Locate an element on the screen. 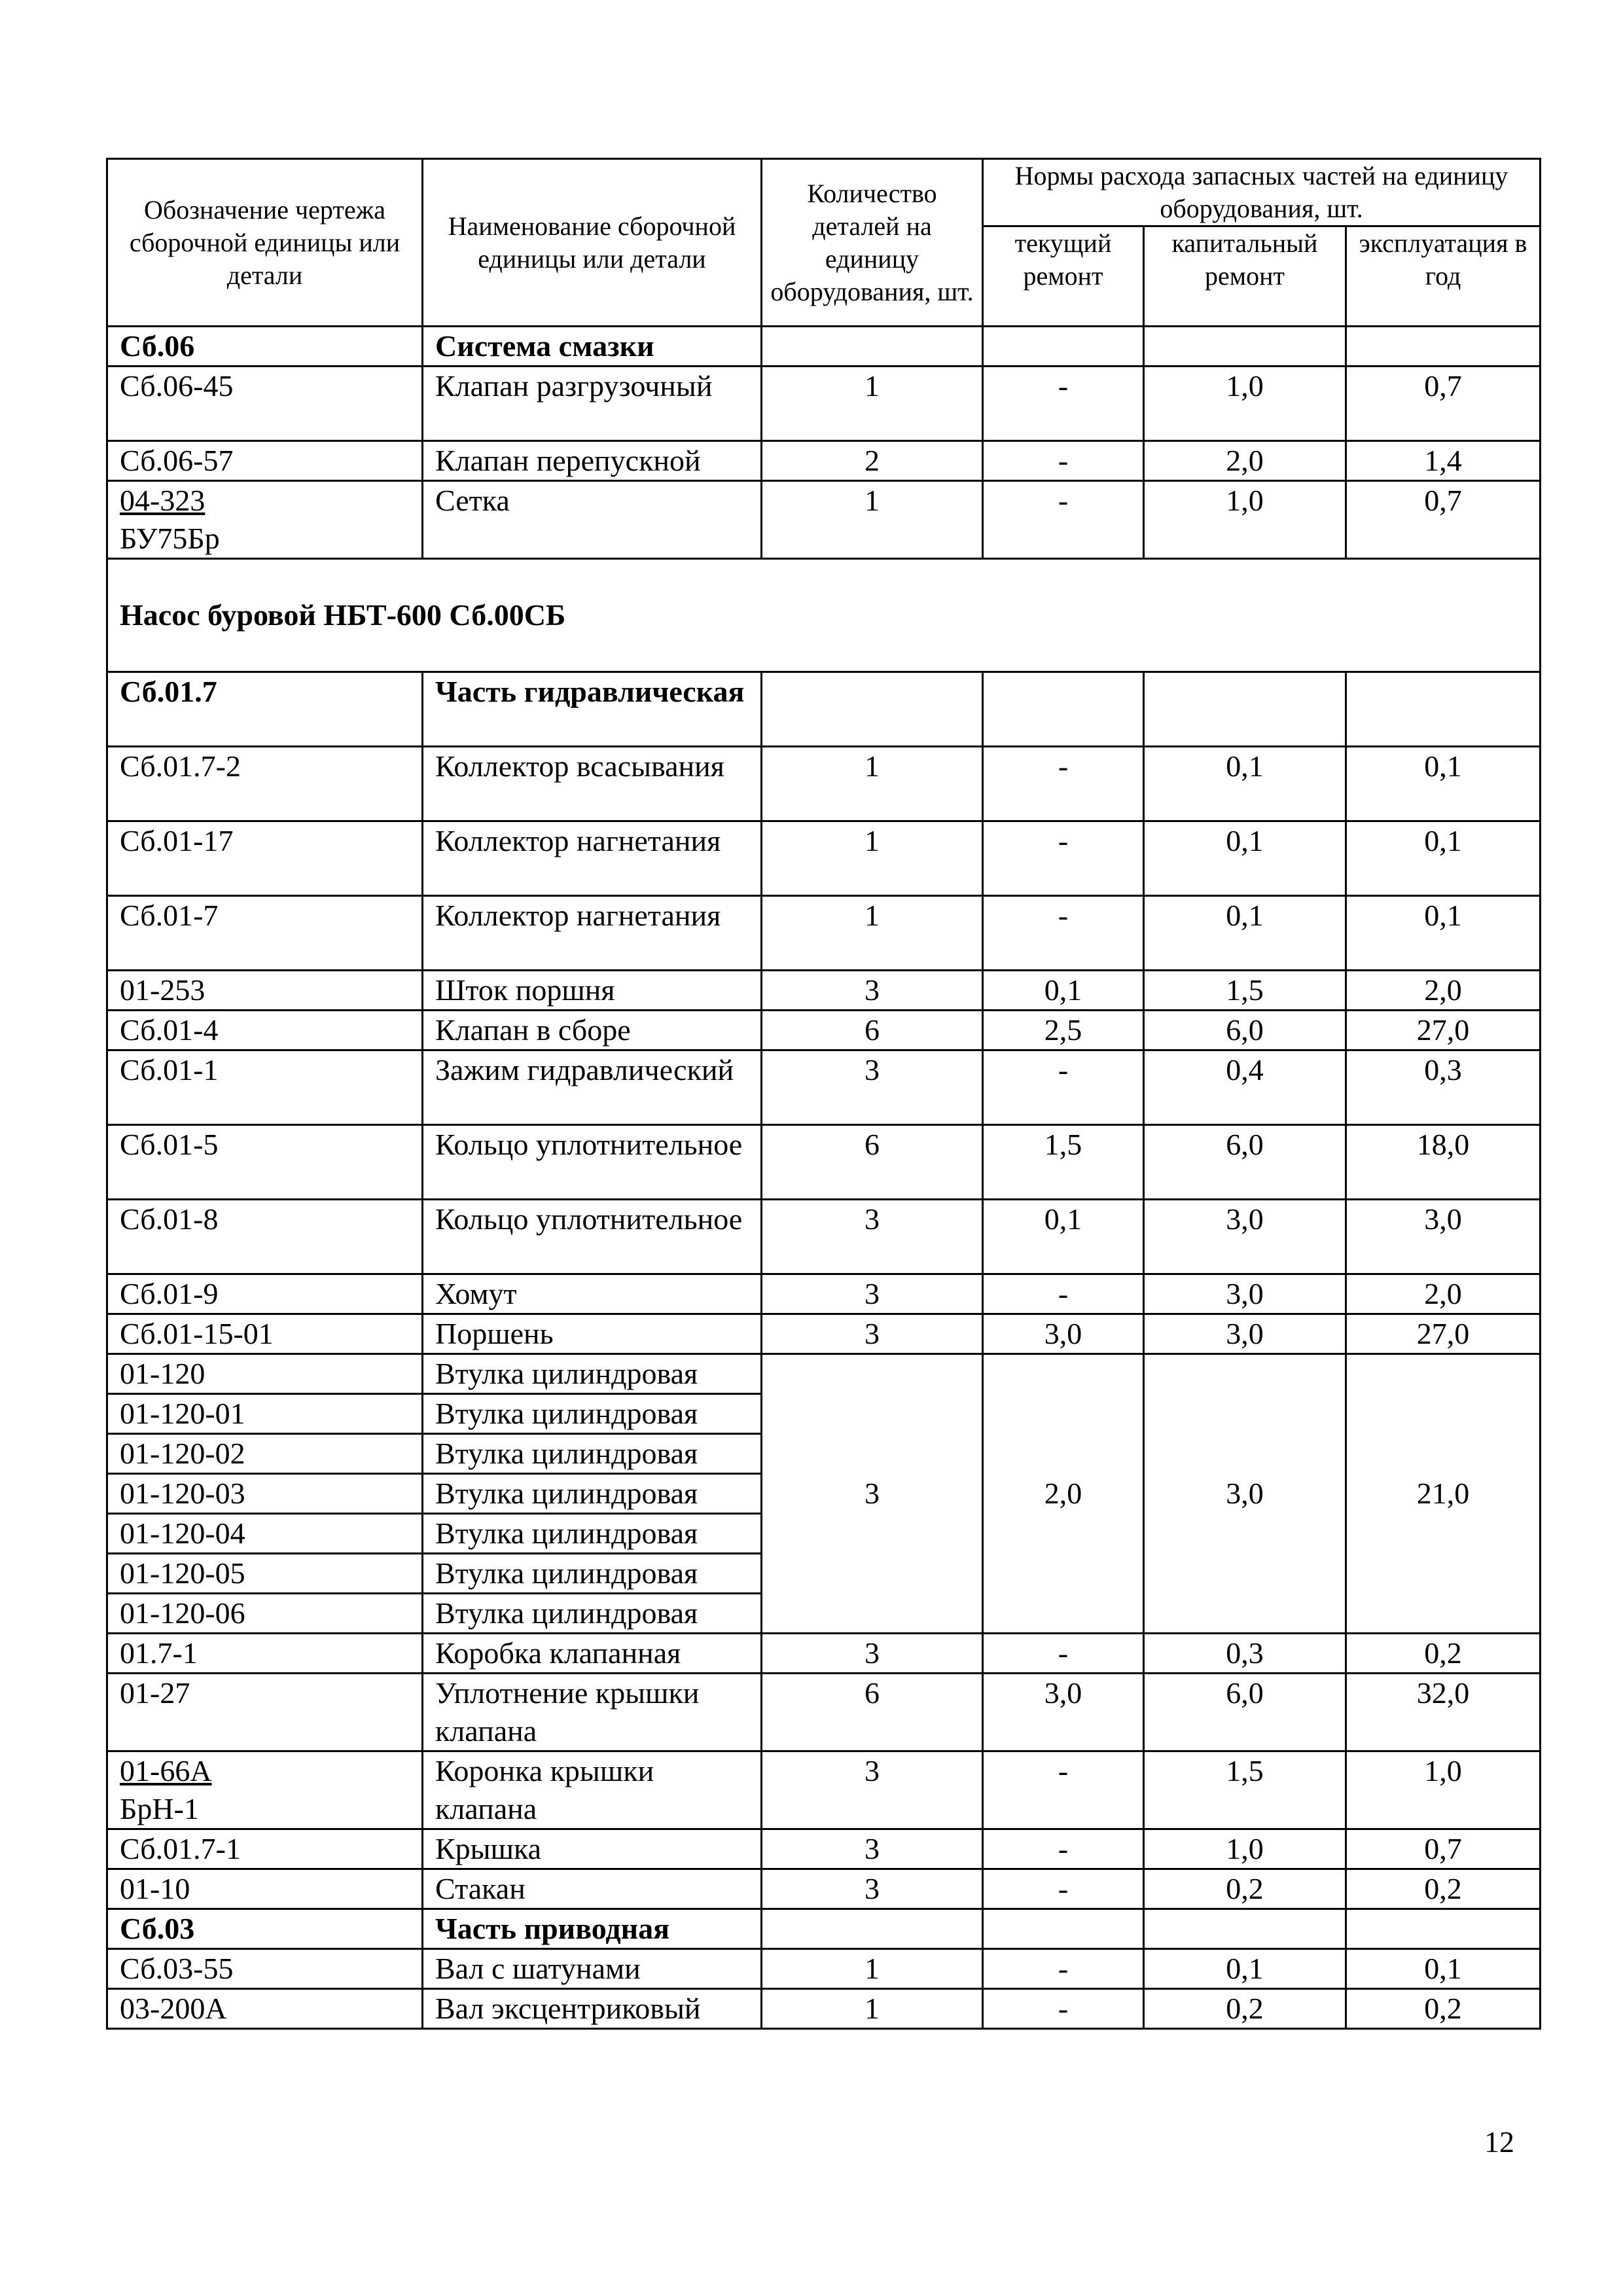 Image resolution: width=1623 pixels, height=2296 pixels. cell-cur: 2,0 is located at coordinates (1063, 1494).